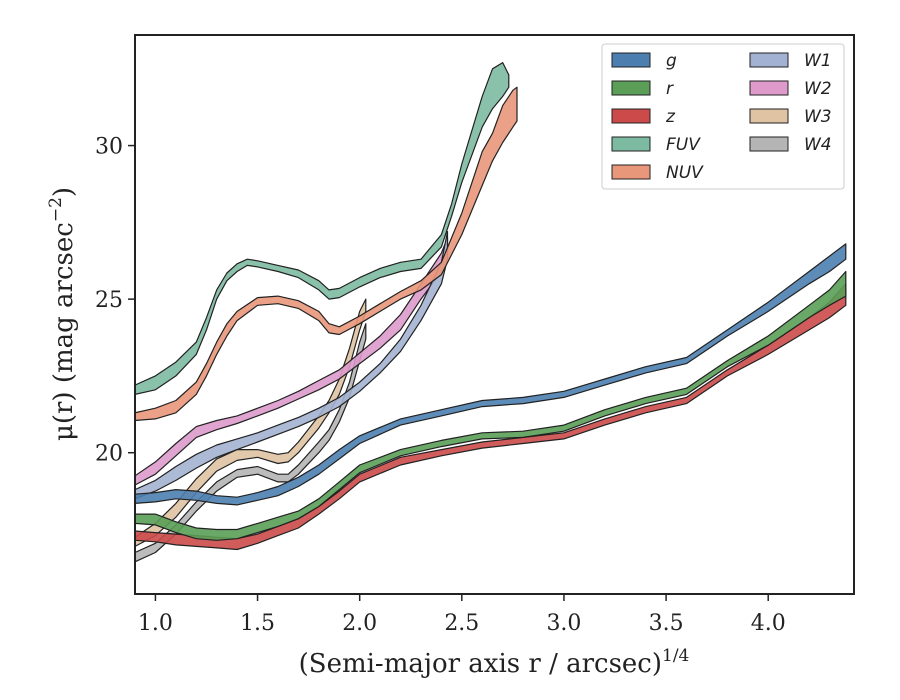 This screenshot has width=900, height=700. I want to click on y-tick-label: 30, so click(109, 147).